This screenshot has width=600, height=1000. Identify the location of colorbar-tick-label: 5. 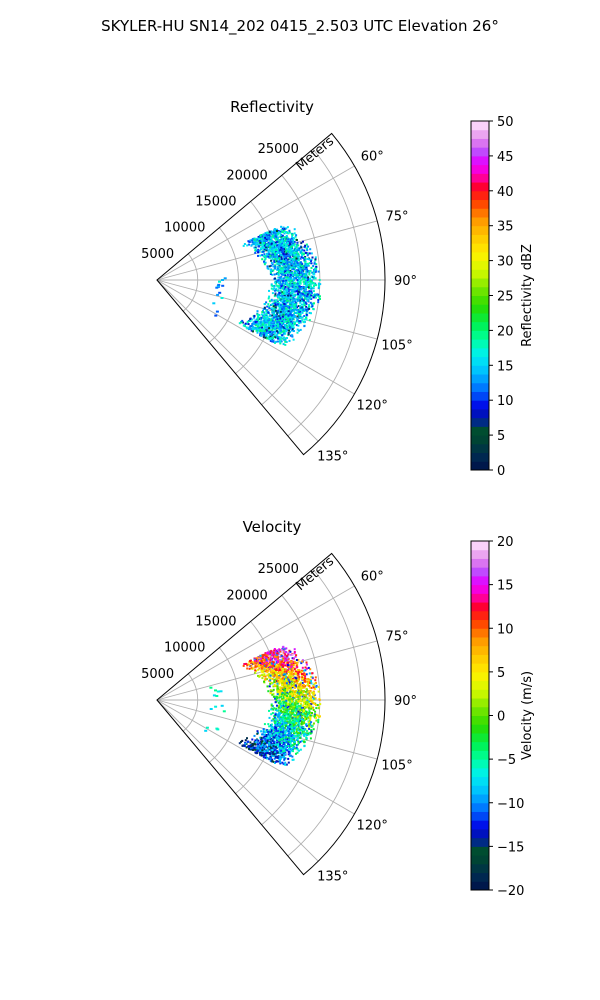
(501, 436).